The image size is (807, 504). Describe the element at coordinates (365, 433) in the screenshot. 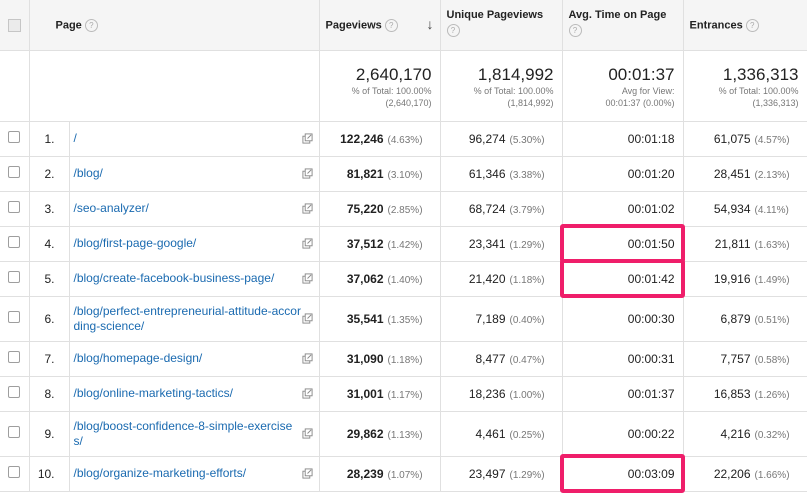

I see `pageviews-value: 29,862` at that location.